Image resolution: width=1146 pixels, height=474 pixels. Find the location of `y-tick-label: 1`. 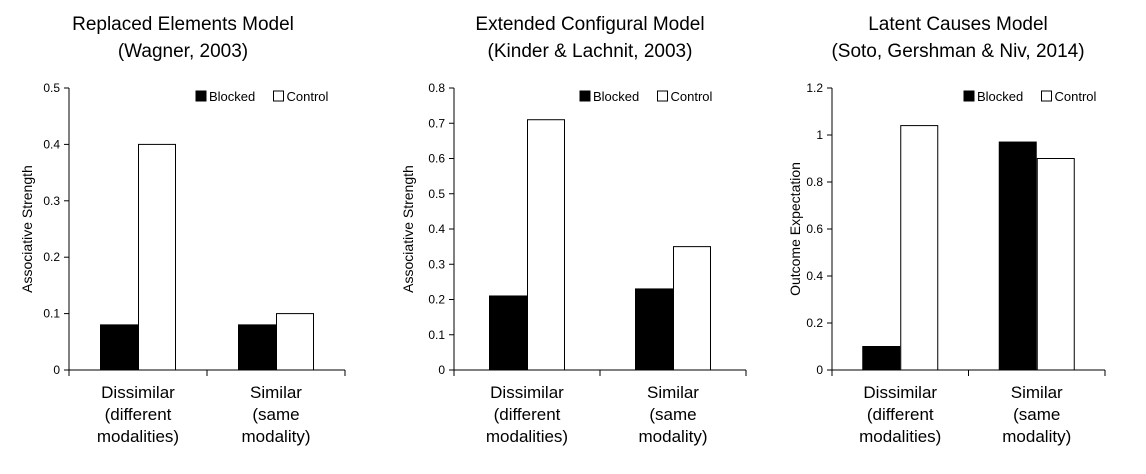

y-tick-label: 1 is located at coordinates (819, 135).